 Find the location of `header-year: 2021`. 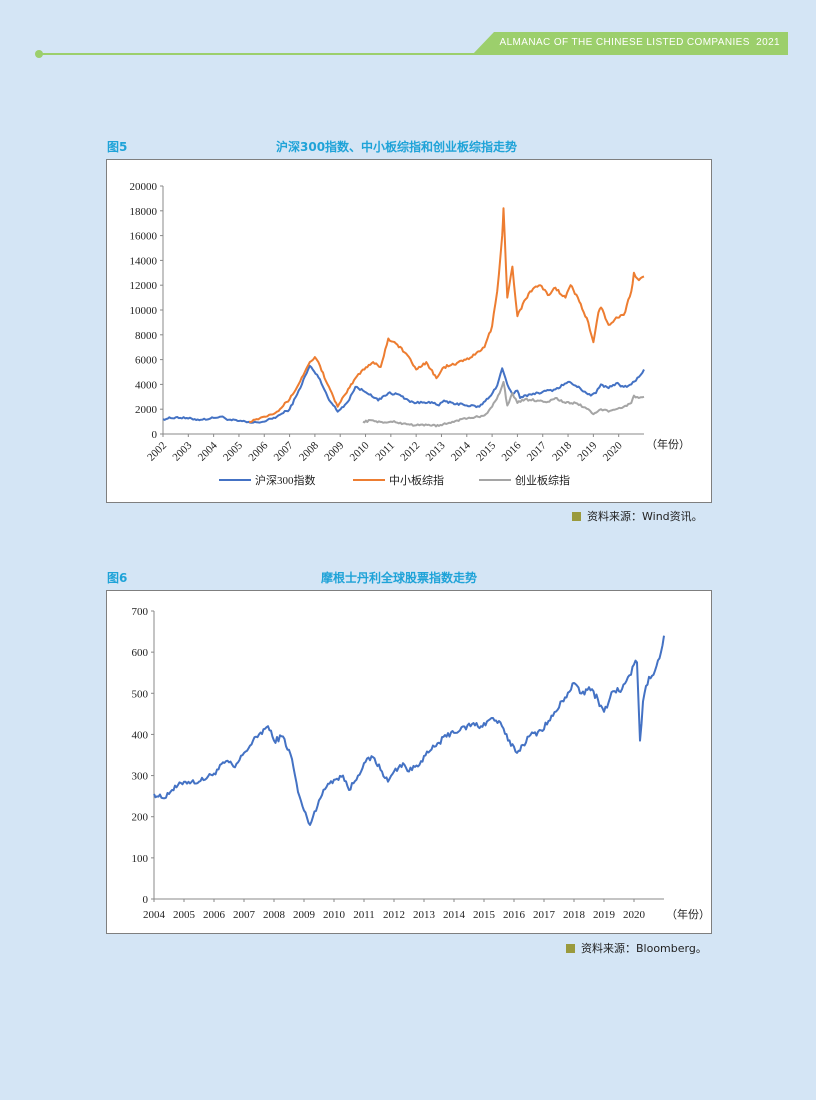

header-year: 2021 is located at coordinates (768, 42).